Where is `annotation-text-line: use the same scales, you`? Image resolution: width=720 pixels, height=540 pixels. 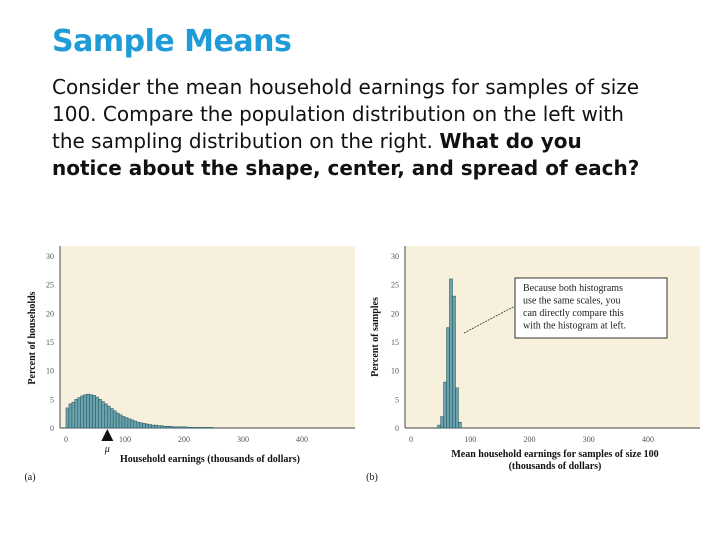
annotation-text-line: use the same scales, you is located at coordinates (571, 301).